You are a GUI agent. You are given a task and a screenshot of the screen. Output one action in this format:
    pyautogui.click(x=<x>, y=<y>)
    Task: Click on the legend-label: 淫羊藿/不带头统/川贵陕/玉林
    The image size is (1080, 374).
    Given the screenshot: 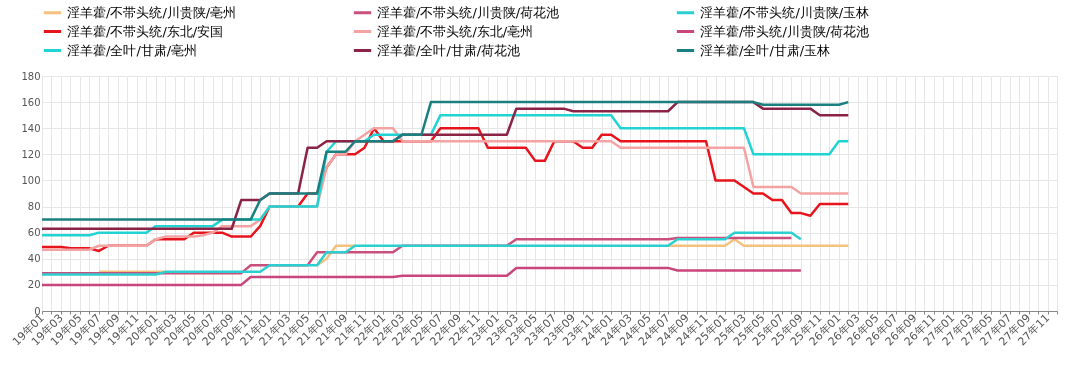 What is the action you would take?
    pyautogui.click(x=785, y=12)
    